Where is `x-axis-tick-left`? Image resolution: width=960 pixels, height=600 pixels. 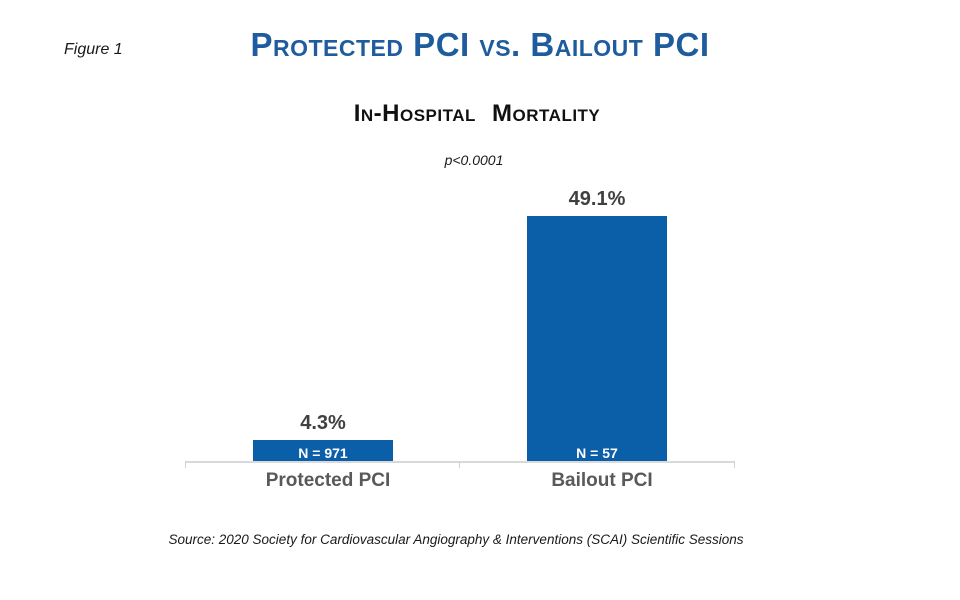
x-axis-tick-left is located at coordinates (185, 465).